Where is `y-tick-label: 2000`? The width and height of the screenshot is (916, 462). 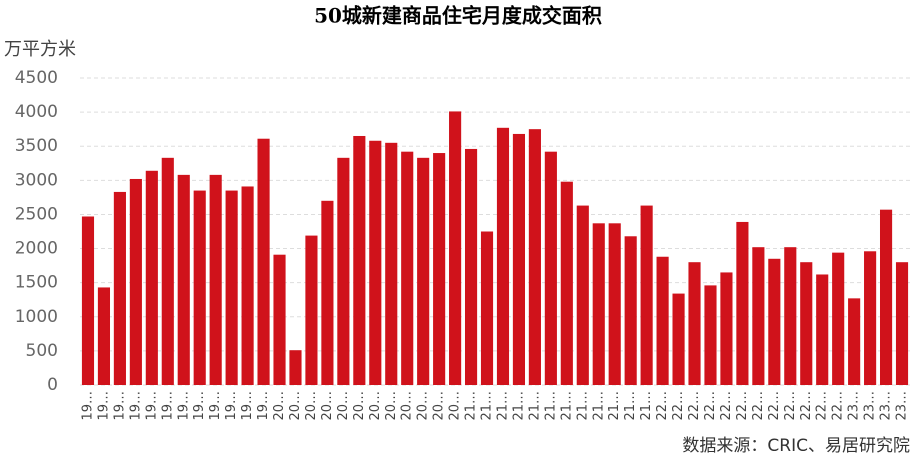 y-tick-label: 2000 is located at coordinates (36, 249).